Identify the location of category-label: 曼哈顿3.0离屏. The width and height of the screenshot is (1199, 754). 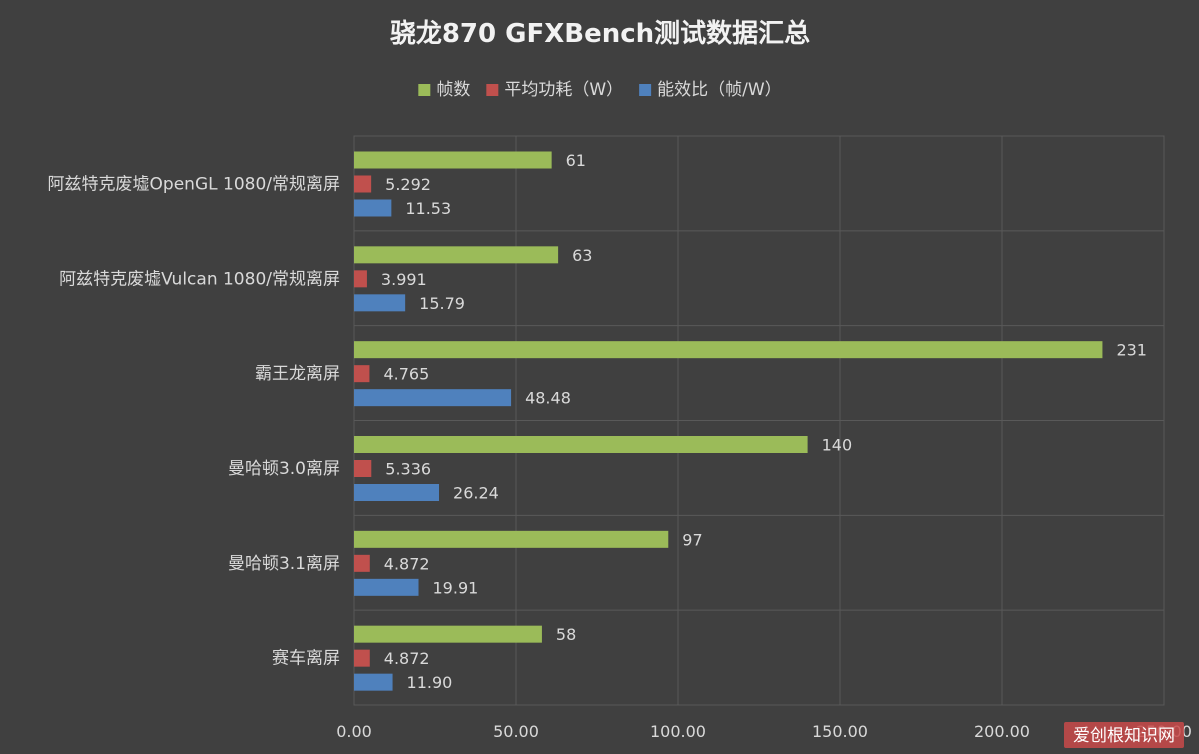
(284, 469).